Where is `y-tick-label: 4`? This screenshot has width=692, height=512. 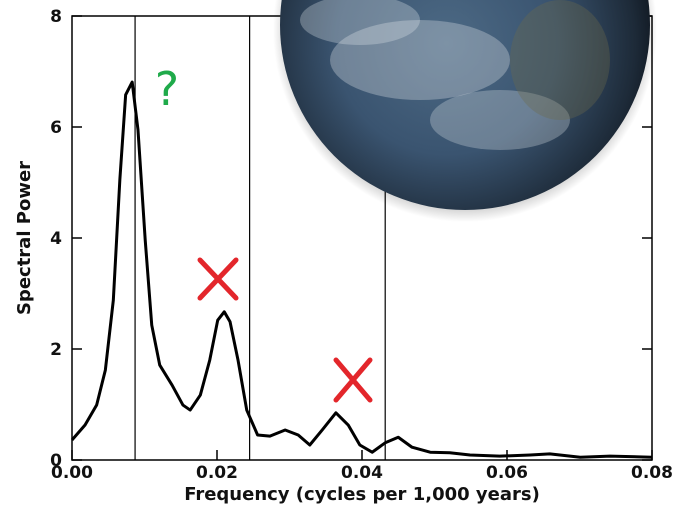
y-tick-label: 4 is located at coordinates (56, 239).